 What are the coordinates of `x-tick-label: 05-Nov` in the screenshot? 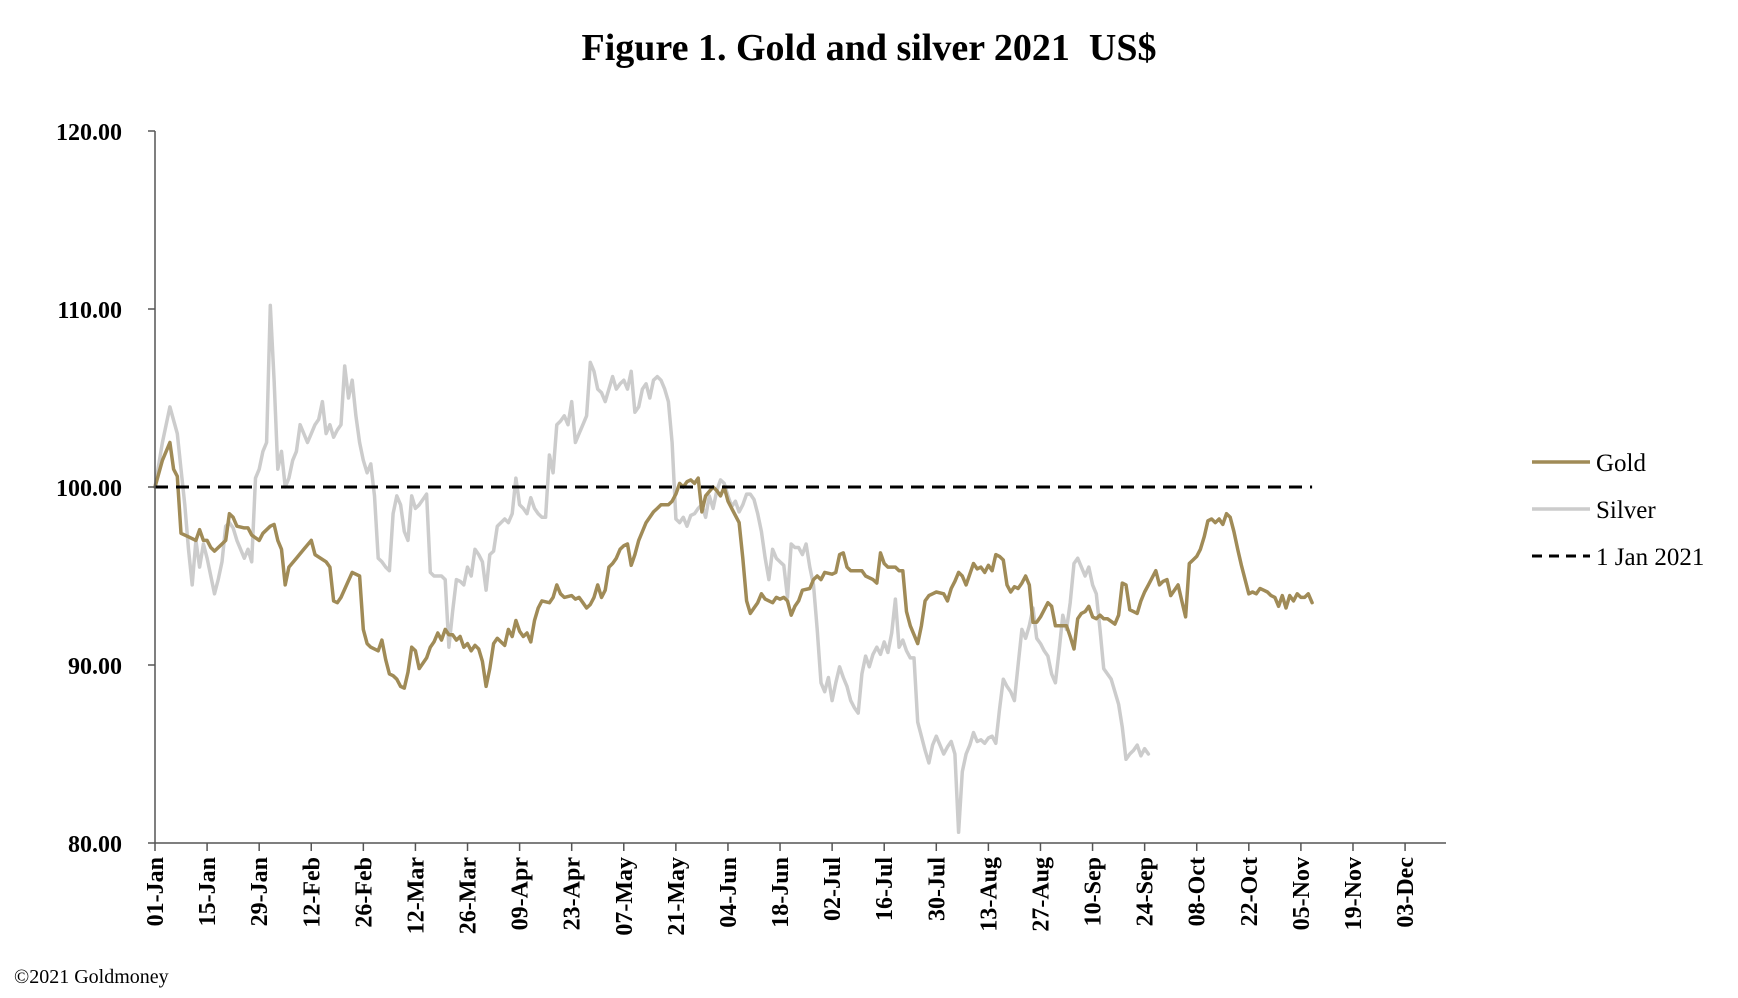 It's located at (1302, 893).